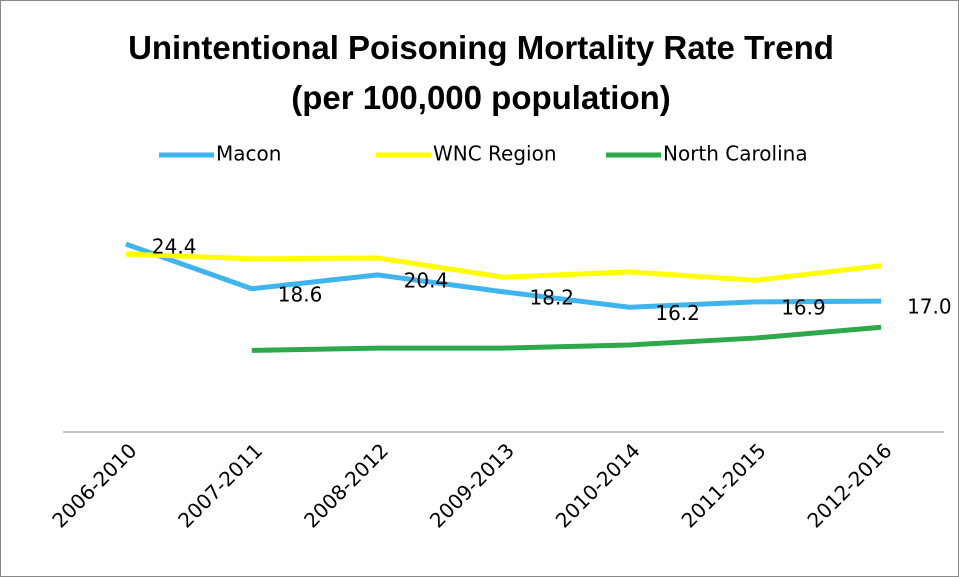 This screenshot has height=577, width=959. Describe the element at coordinates (300, 294) in the screenshot. I see `data-label: 18.6` at that location.